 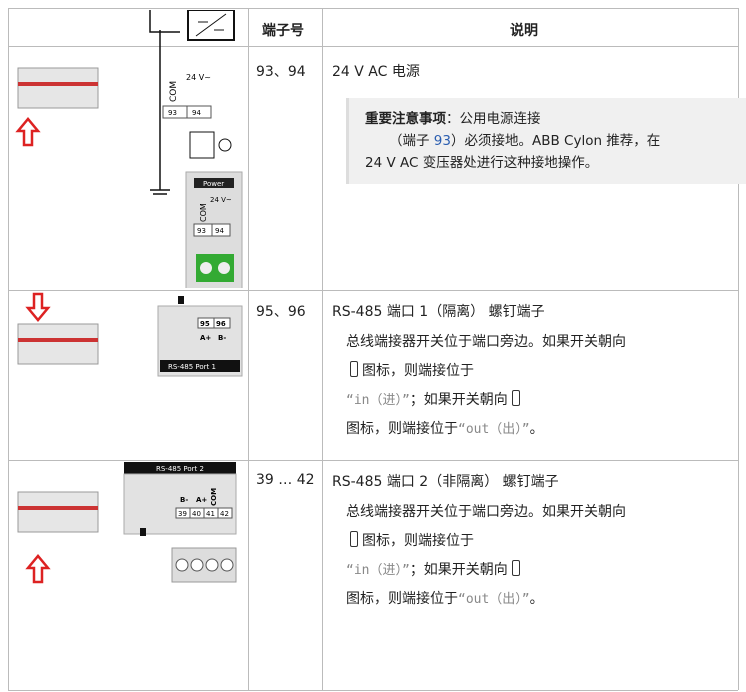 I want to click on diagram-label: RS-485 Port 1, so click(x=192, y=367).